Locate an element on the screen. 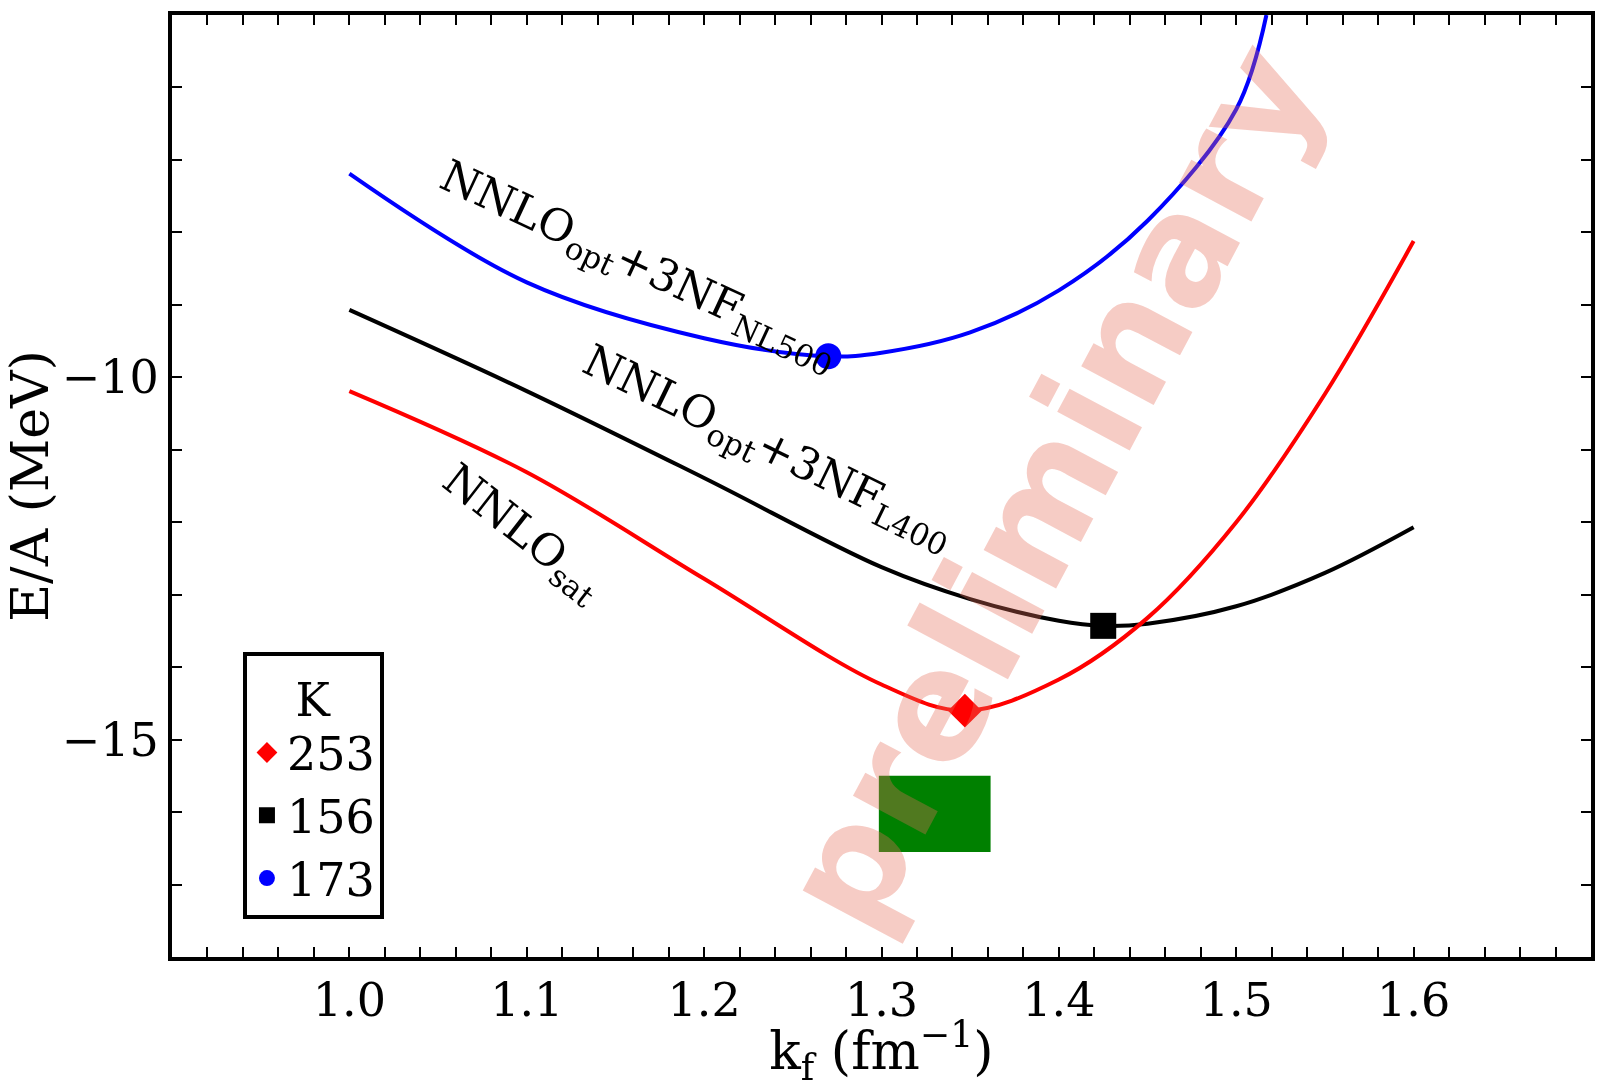 The height and width of the screenshot is (1089, 1605). legend-label: 156 is located at coordinates (330, 817).